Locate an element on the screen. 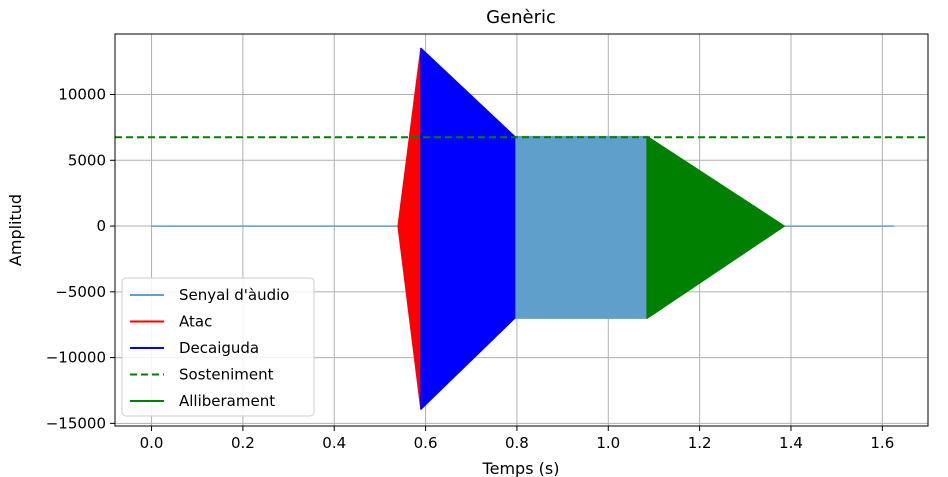 The image size is (948, 477). legend-box is located at coordinates (218, 347).